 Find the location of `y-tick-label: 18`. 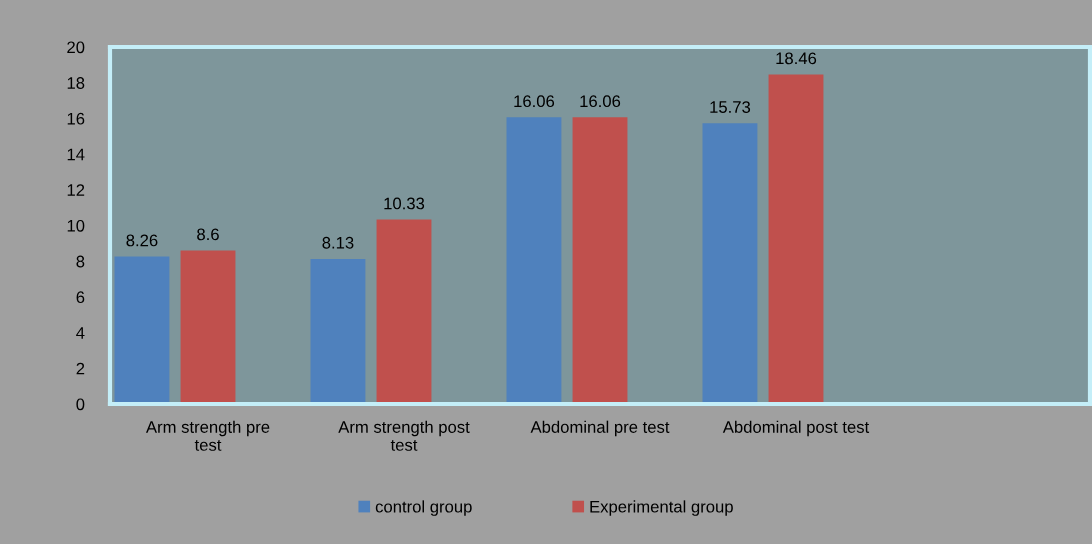

y-tick-label: 18 is located at coordinates (76, 83).